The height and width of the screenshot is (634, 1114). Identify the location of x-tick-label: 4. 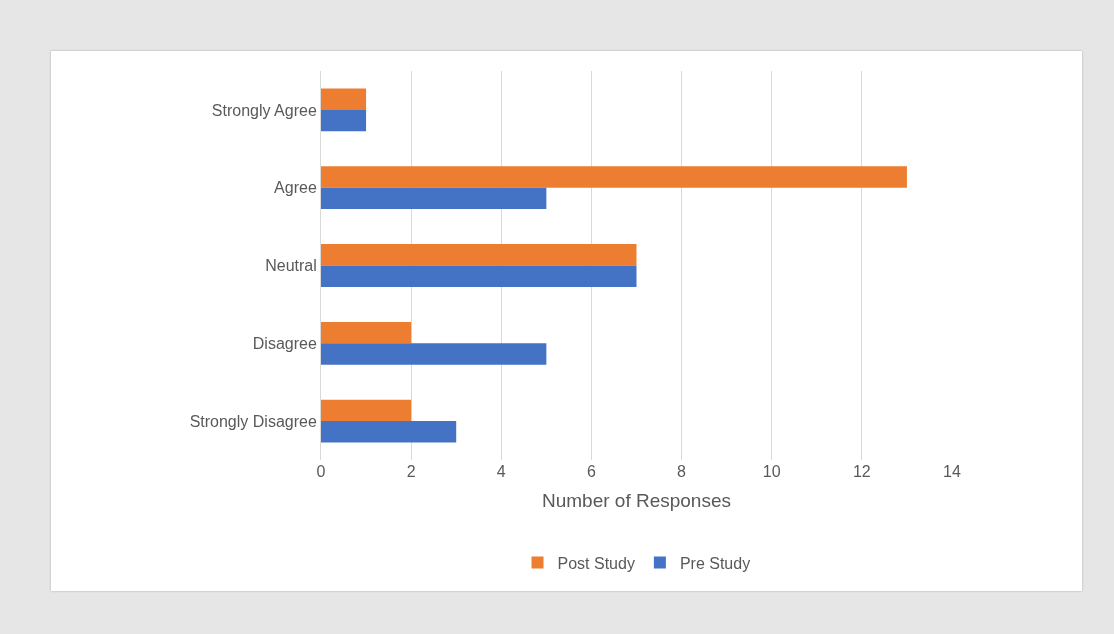
(501, 471).